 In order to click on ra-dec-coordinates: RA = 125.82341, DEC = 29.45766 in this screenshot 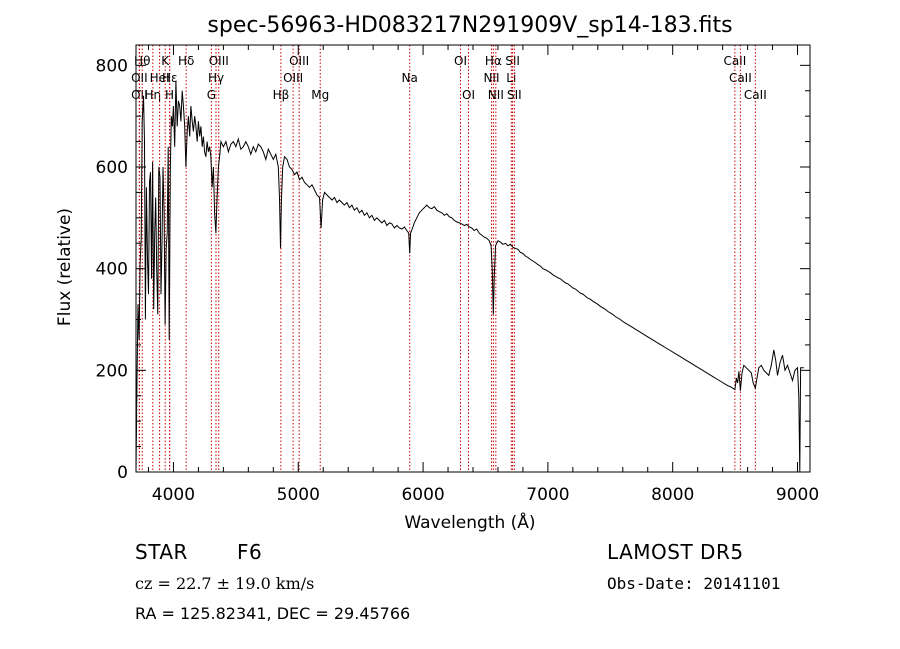, I will do `click(273, 613)`.